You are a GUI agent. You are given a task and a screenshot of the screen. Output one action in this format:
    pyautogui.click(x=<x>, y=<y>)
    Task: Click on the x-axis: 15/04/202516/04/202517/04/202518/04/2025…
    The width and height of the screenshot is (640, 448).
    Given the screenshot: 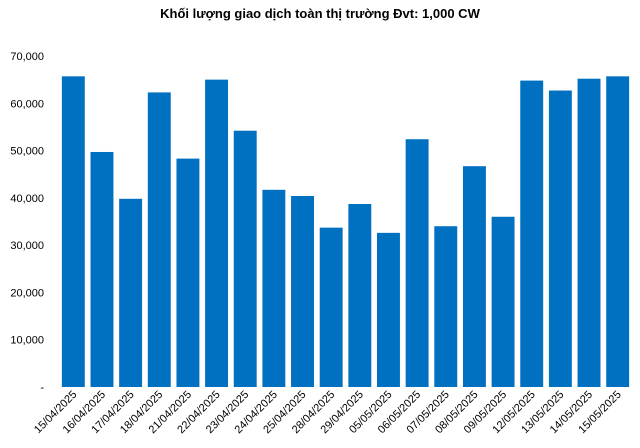 What is the action you would take?
    pyautogui.click(x=328, y=412)
    